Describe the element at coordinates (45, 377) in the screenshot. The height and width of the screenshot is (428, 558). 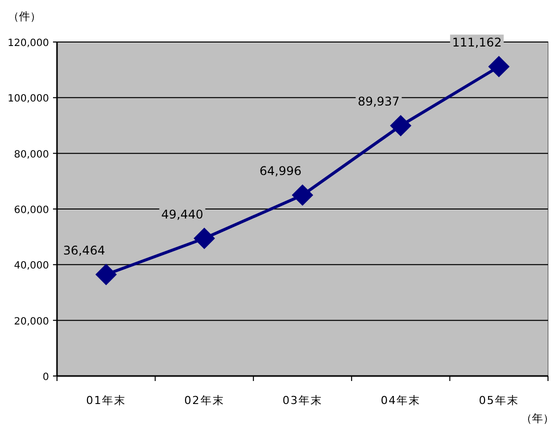
I see `y-tick-label: 0` at that location.